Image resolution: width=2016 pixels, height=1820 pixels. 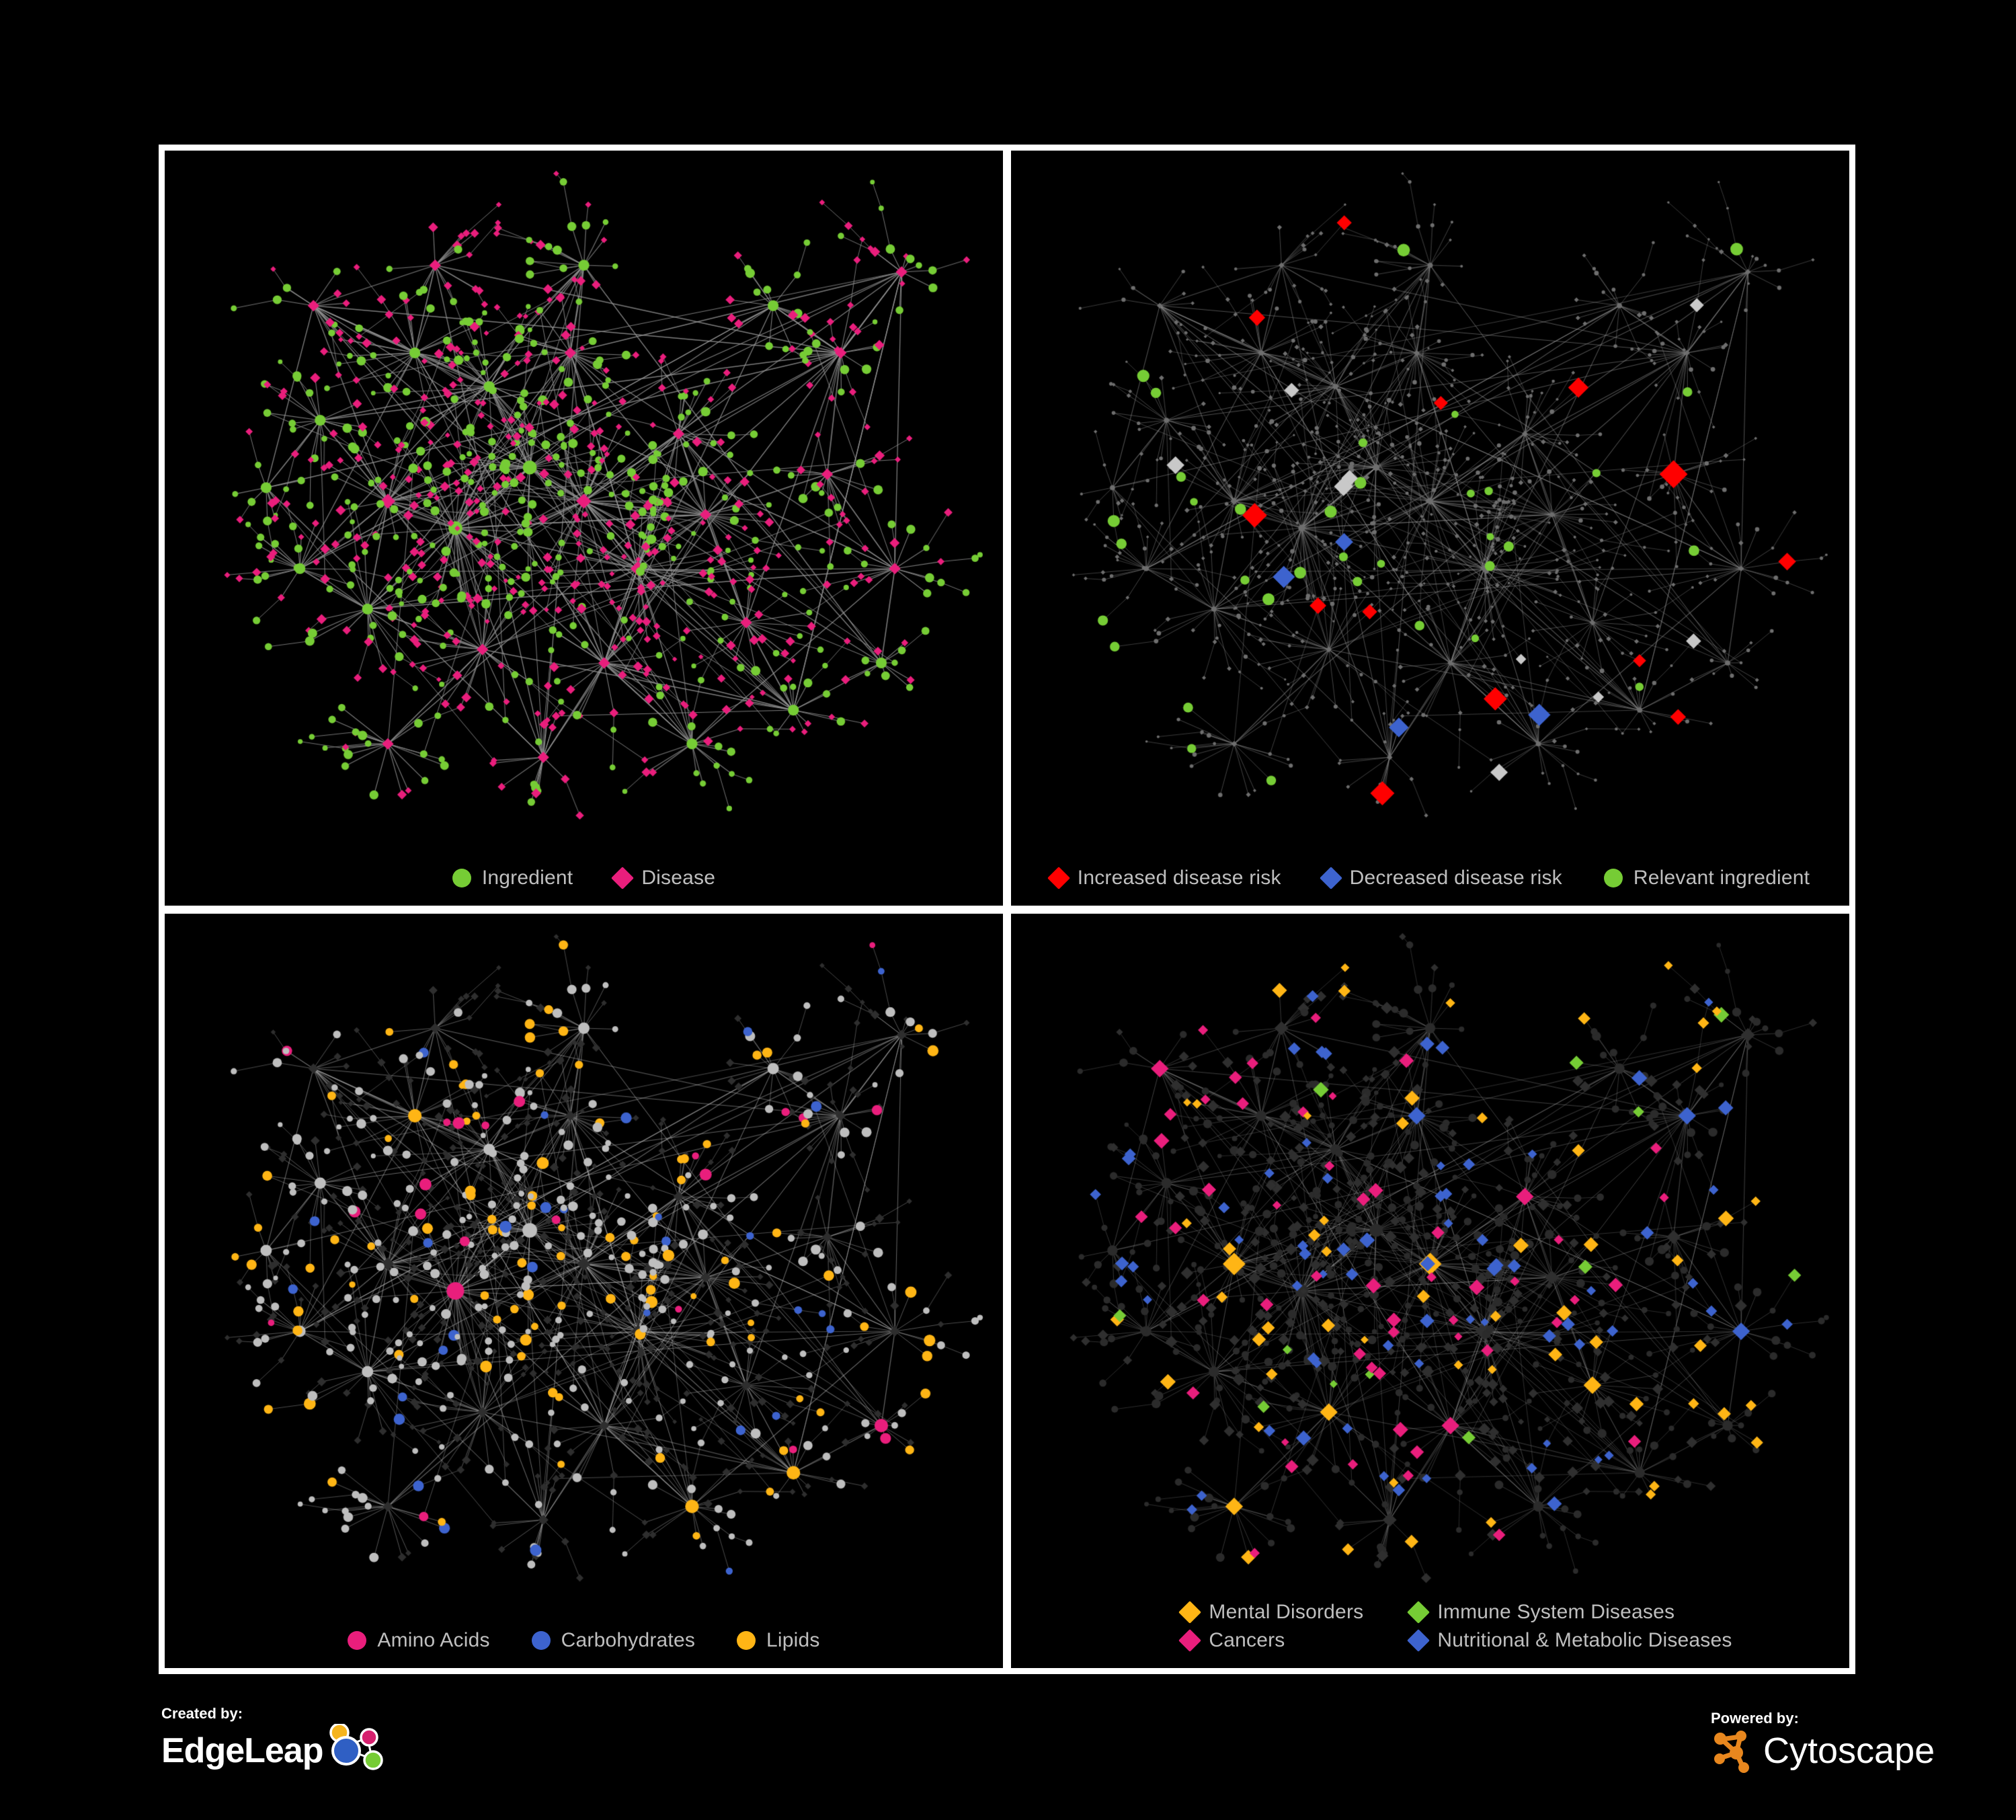 I want to click on cytoscape-wordmark: Cytoscape, so click(x=1849, y=1751).